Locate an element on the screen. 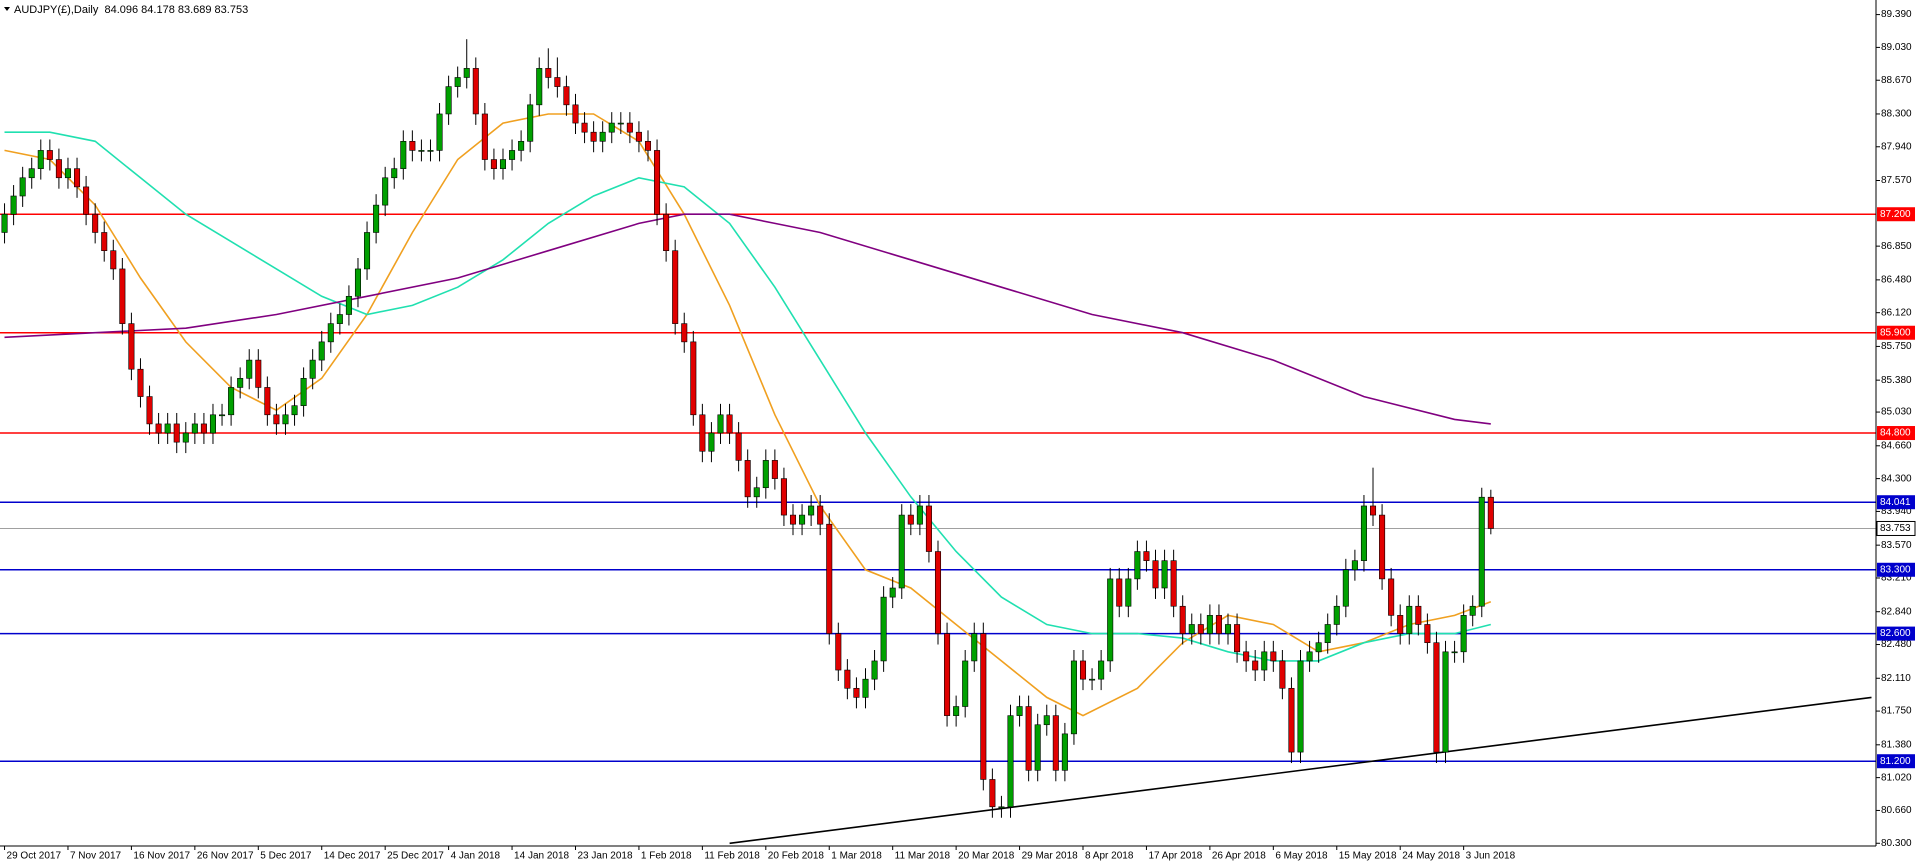 The image size is (1916, 864). symbol-menu-icon is located at coordinates (7, 9).